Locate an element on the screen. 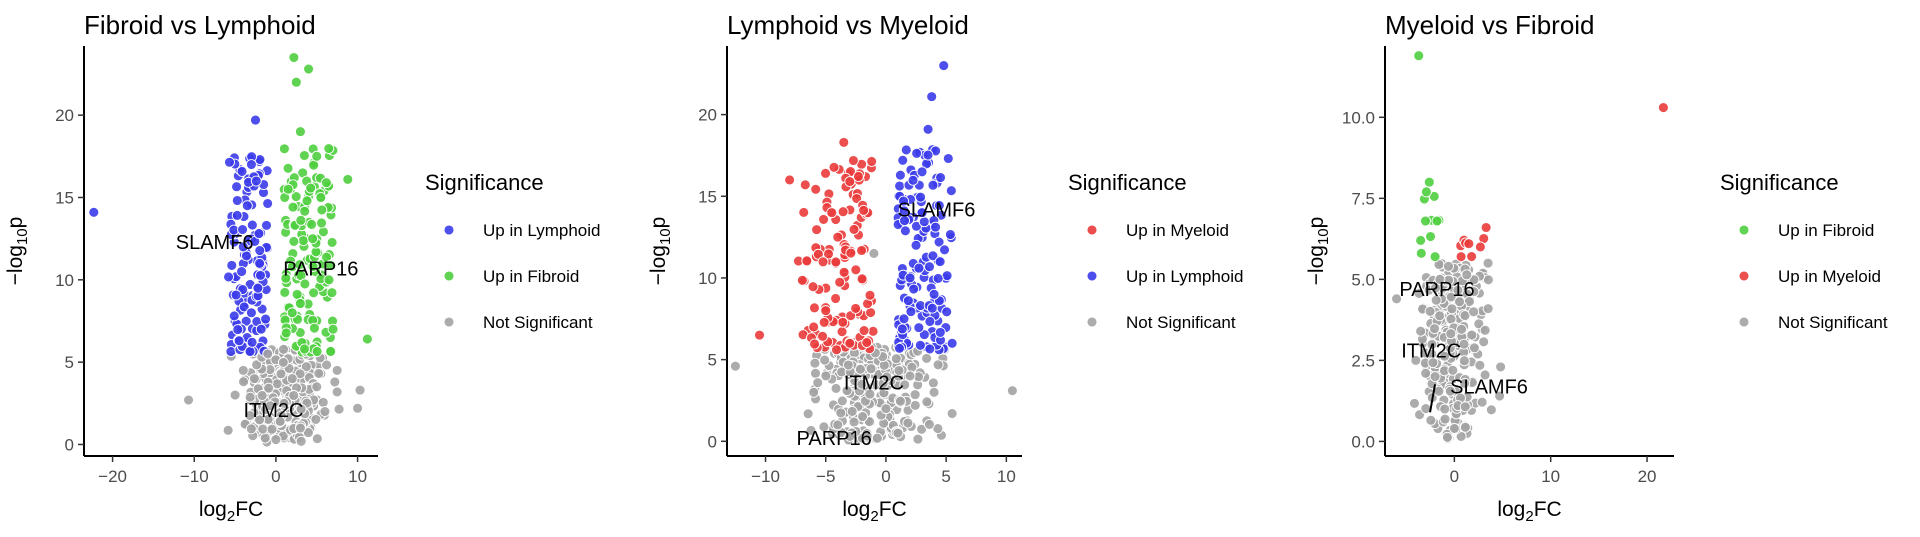  gene-label-leader is located at coordinates (1433, 398).